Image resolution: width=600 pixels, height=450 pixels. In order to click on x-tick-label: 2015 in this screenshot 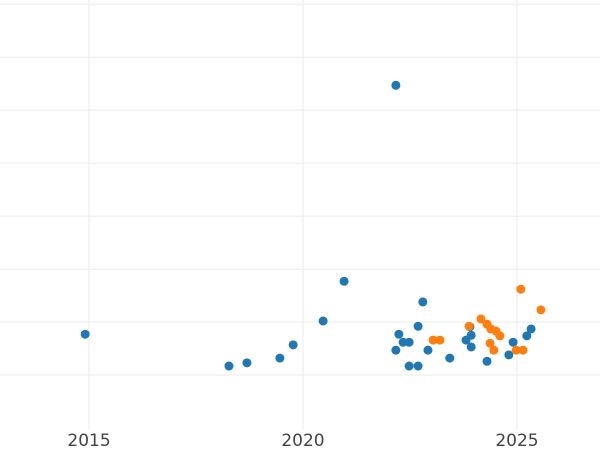, I will do `click(88, 440)`.